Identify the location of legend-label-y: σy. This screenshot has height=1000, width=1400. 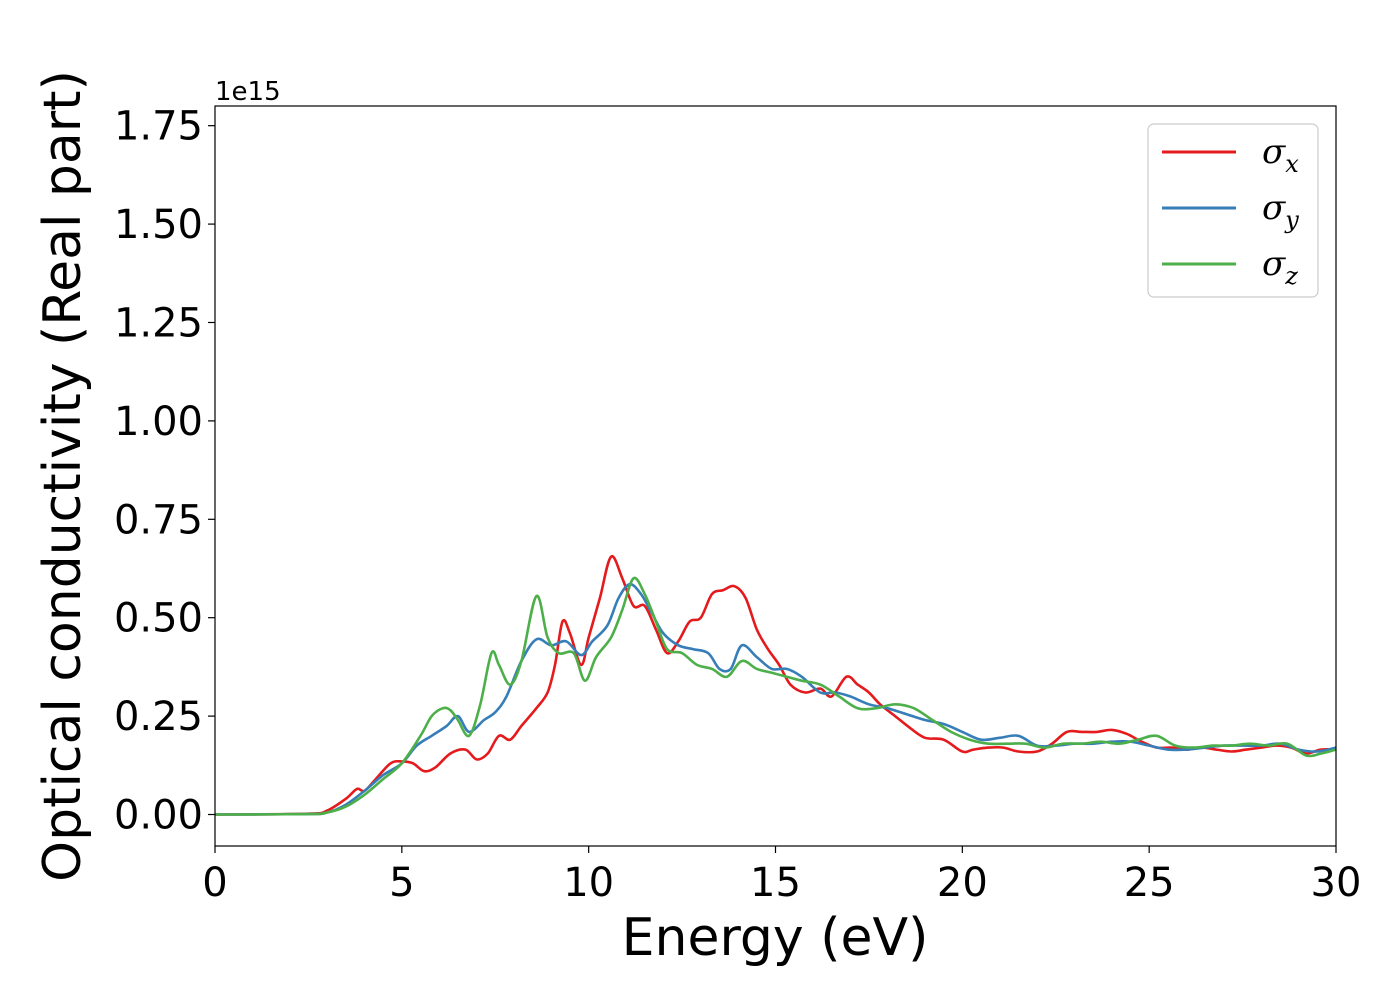
(1280, 211).